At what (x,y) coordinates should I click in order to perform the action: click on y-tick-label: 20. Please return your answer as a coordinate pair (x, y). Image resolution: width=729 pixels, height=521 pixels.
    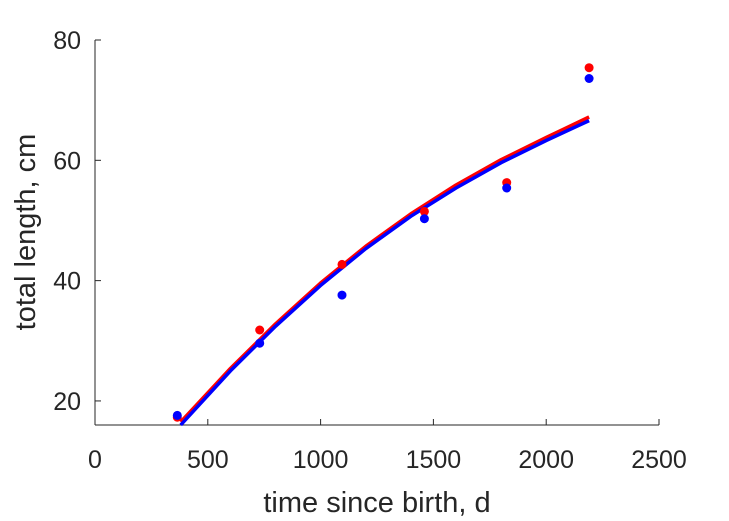
    Looking at the image, I should click on (67, 402).